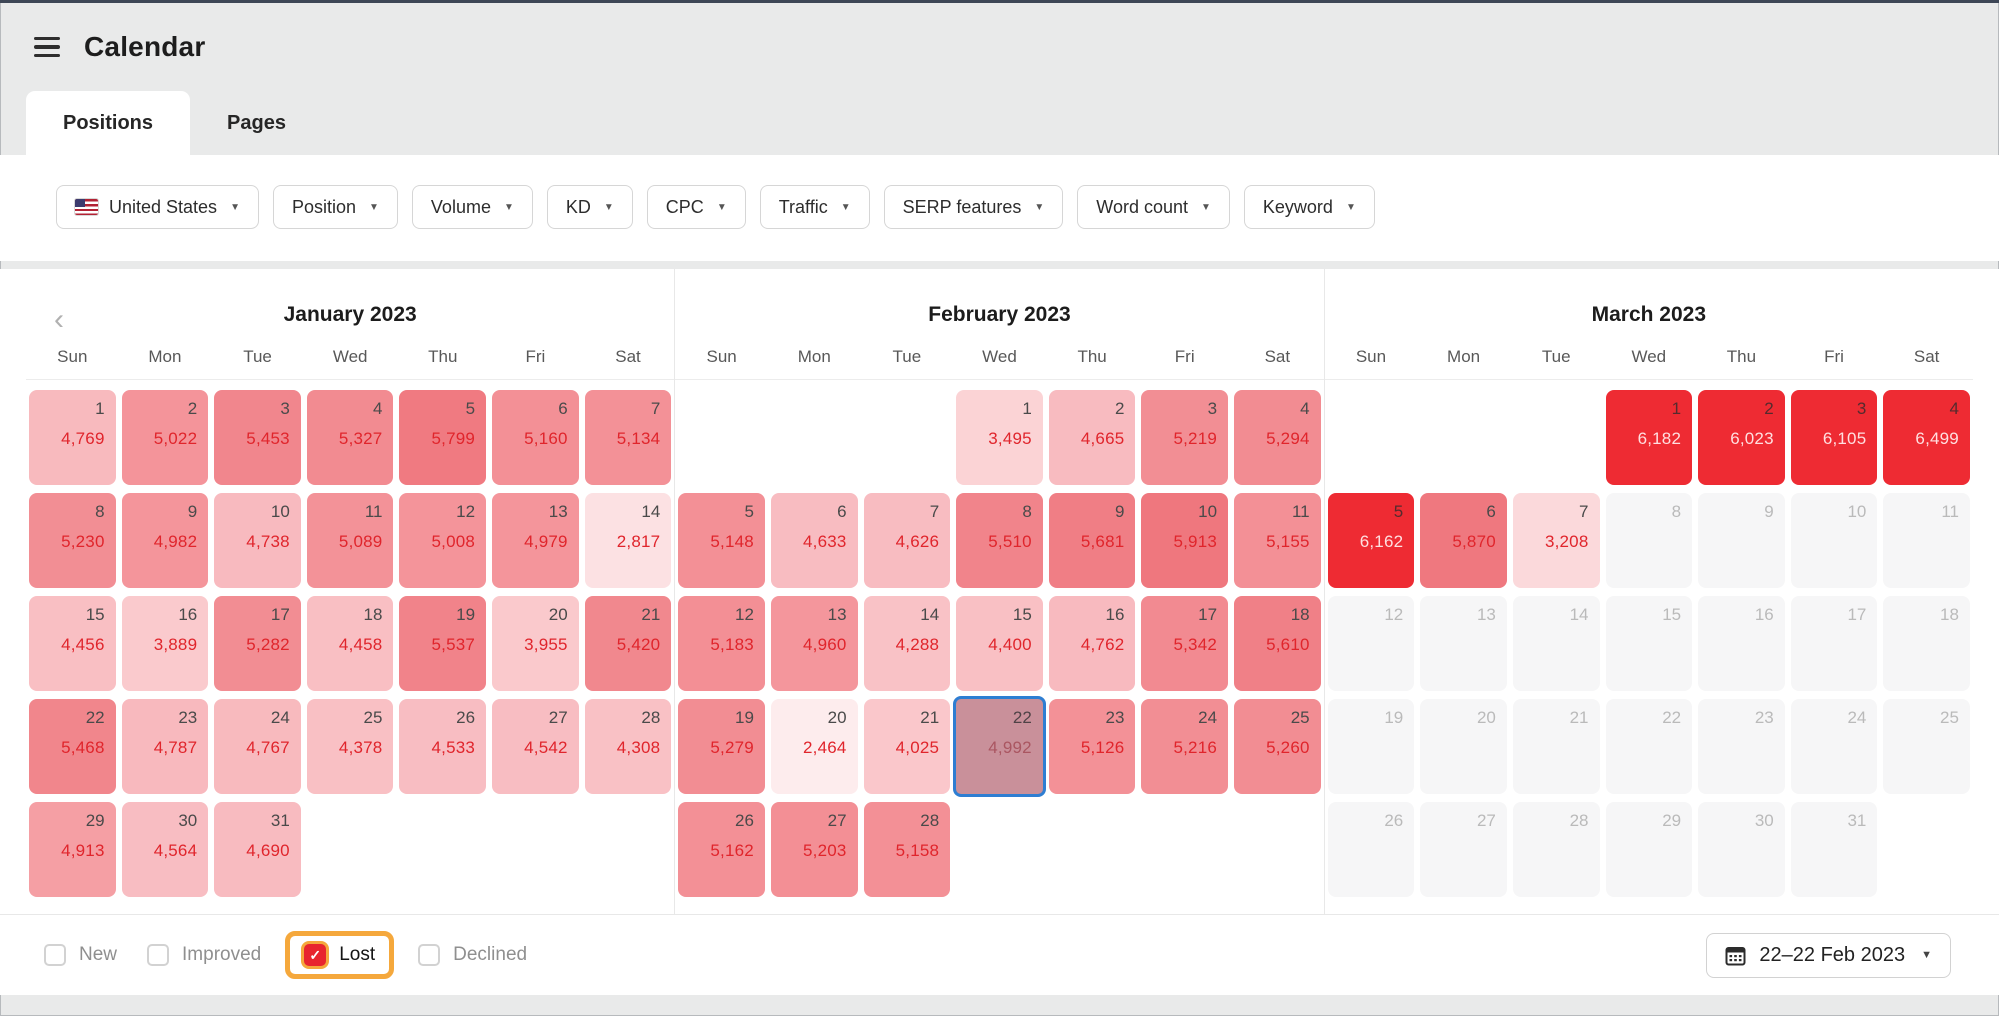  Describe the element at coordinates (999, 437) in the screenshot. I see `day-cell: 1 3,495` at that location.